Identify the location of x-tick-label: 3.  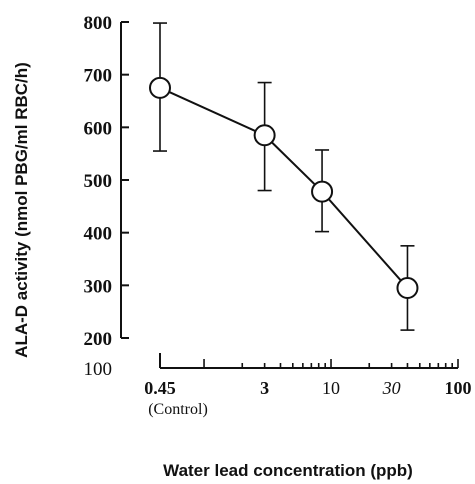
(264, 388).